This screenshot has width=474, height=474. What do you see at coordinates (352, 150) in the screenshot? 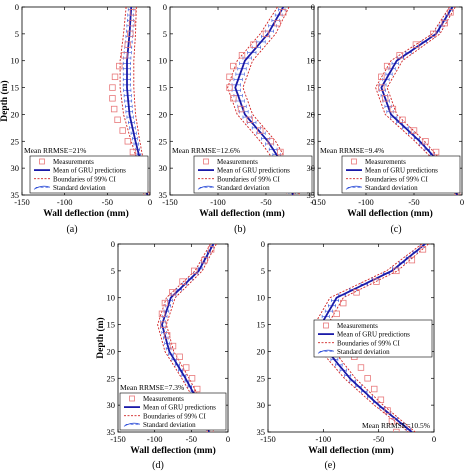
I see `rrmse-annotation: Mean RRMSE=9.4%` at bounding box center [352, 150].